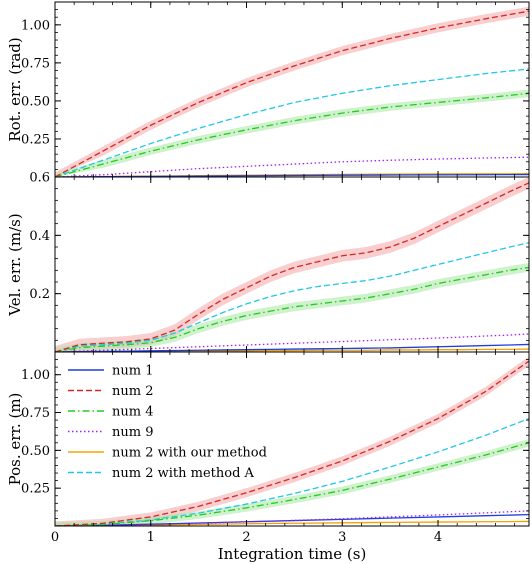 This screenshot has height=564, width=532. Describe the element at coordinates (39, 236) in the screenshot. I see `y-tick-label: 0.4` at that location.